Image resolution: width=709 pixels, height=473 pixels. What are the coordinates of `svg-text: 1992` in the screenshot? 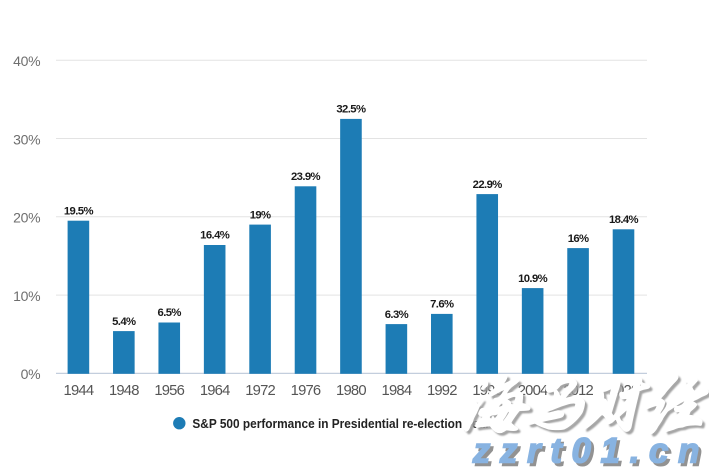 It's located at (442, 391).